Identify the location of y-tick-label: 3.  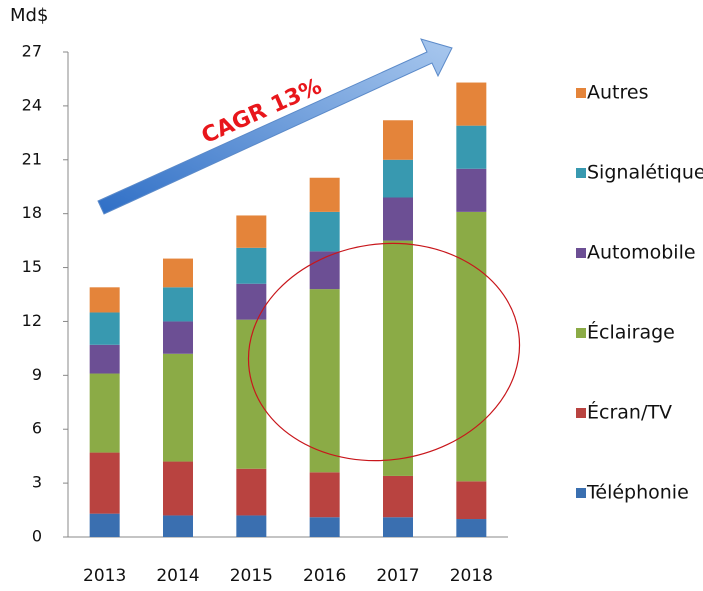
(37, 482).